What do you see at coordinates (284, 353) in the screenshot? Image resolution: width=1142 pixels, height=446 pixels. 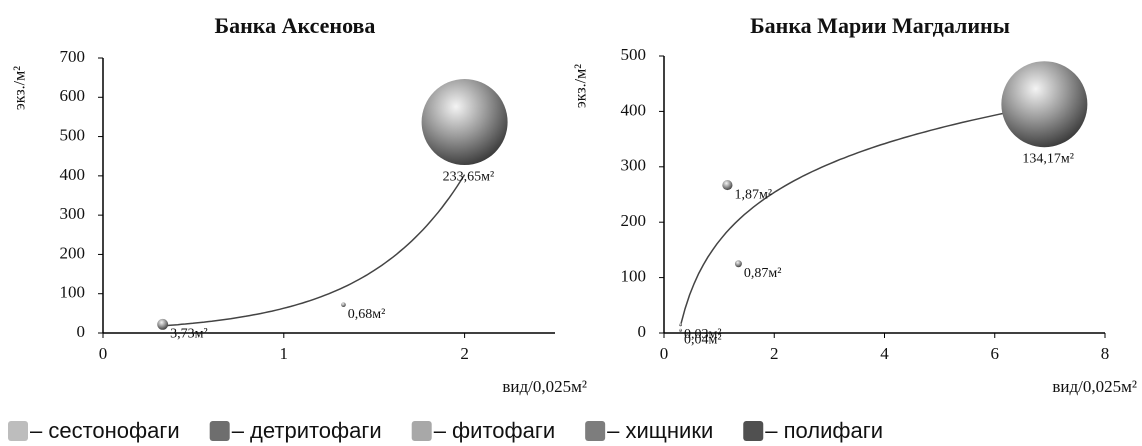 I see `x-tick-label: 1` at bounding box center [284, 353].